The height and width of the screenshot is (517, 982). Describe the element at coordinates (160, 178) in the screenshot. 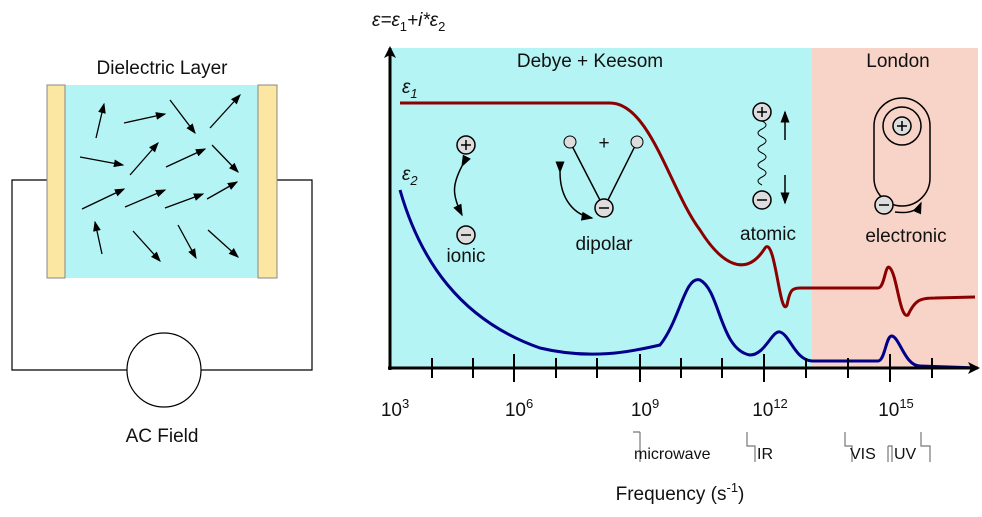

I see `dipole-arrows` at that location.